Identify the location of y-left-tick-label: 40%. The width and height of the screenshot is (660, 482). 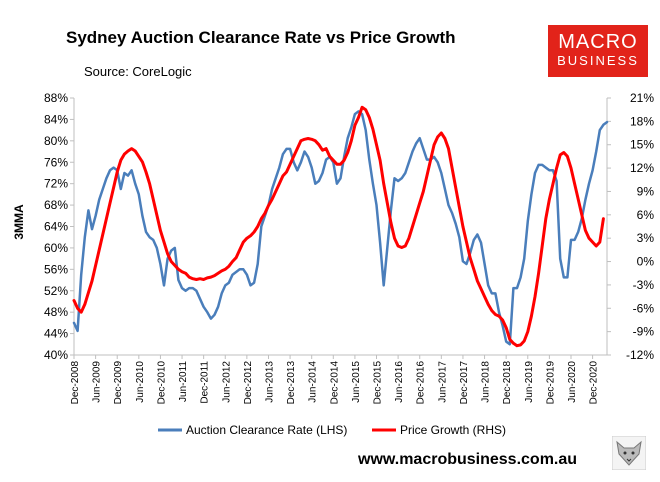
(56, 355).